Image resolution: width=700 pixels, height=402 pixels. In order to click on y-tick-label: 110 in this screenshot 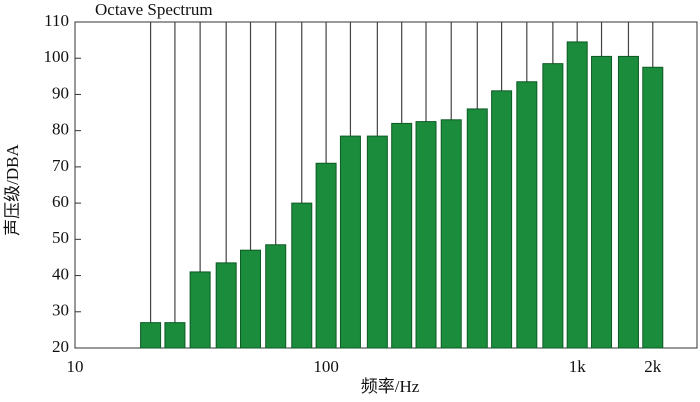, I will do `click(56, 20)`.